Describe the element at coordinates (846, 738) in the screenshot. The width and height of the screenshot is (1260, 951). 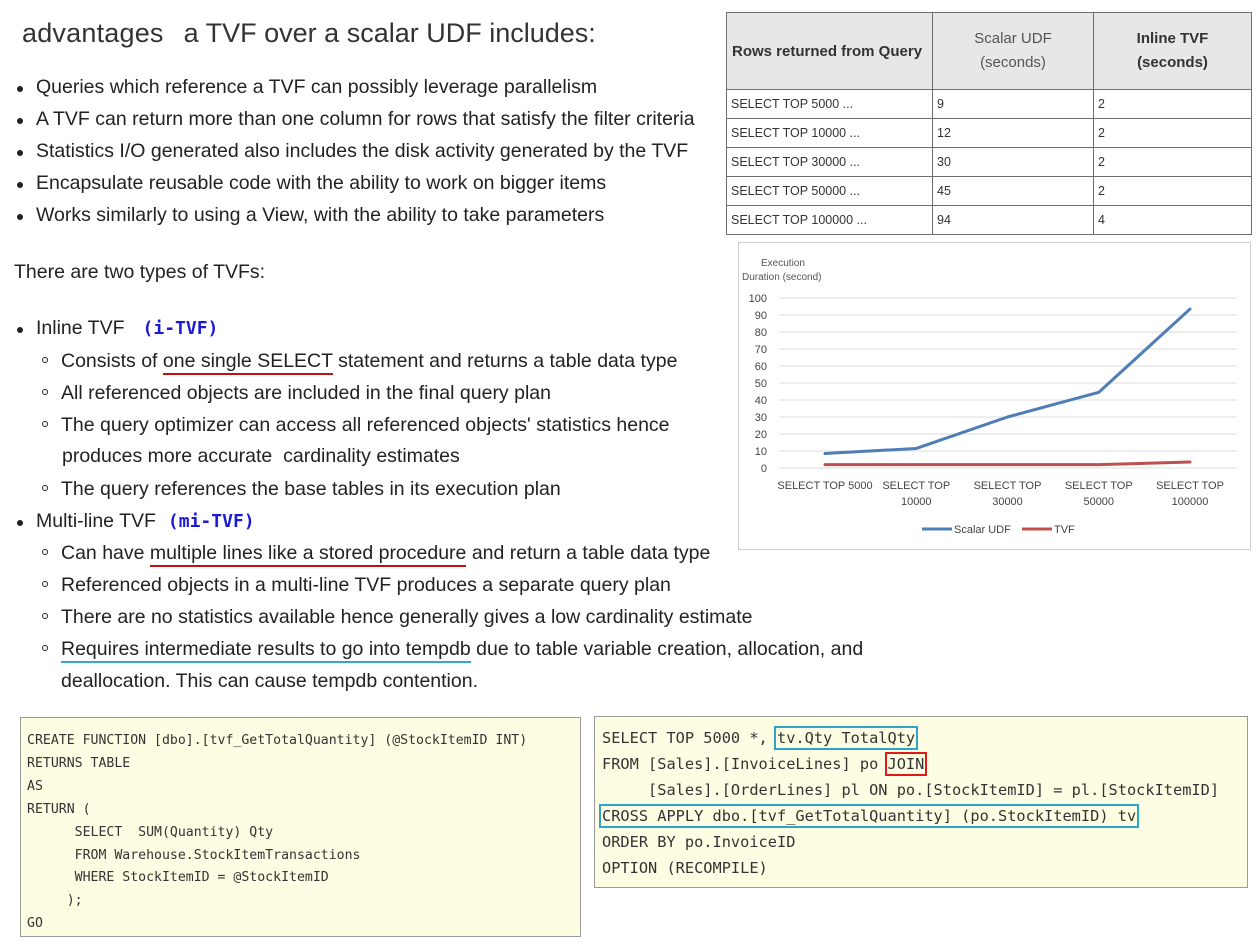
I see `highlight-totalqty: tv.Qty TotalQty` at that location.